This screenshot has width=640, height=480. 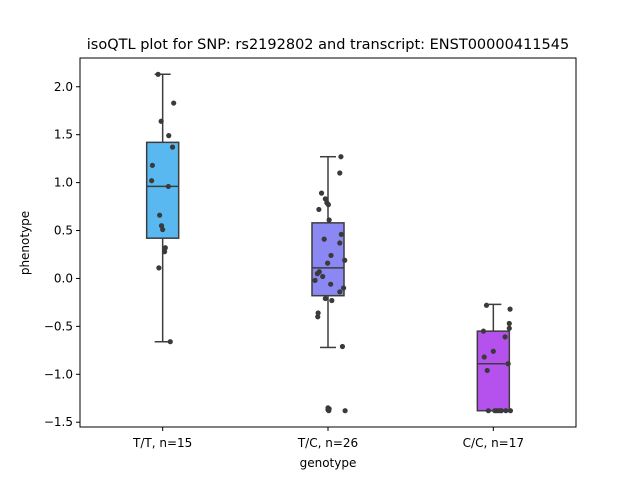 I want to click on y-axis: −1.5 −1.0 −0.5 0.0 0.5 1.0 1.5 2.0, so click(x=62, y=254).